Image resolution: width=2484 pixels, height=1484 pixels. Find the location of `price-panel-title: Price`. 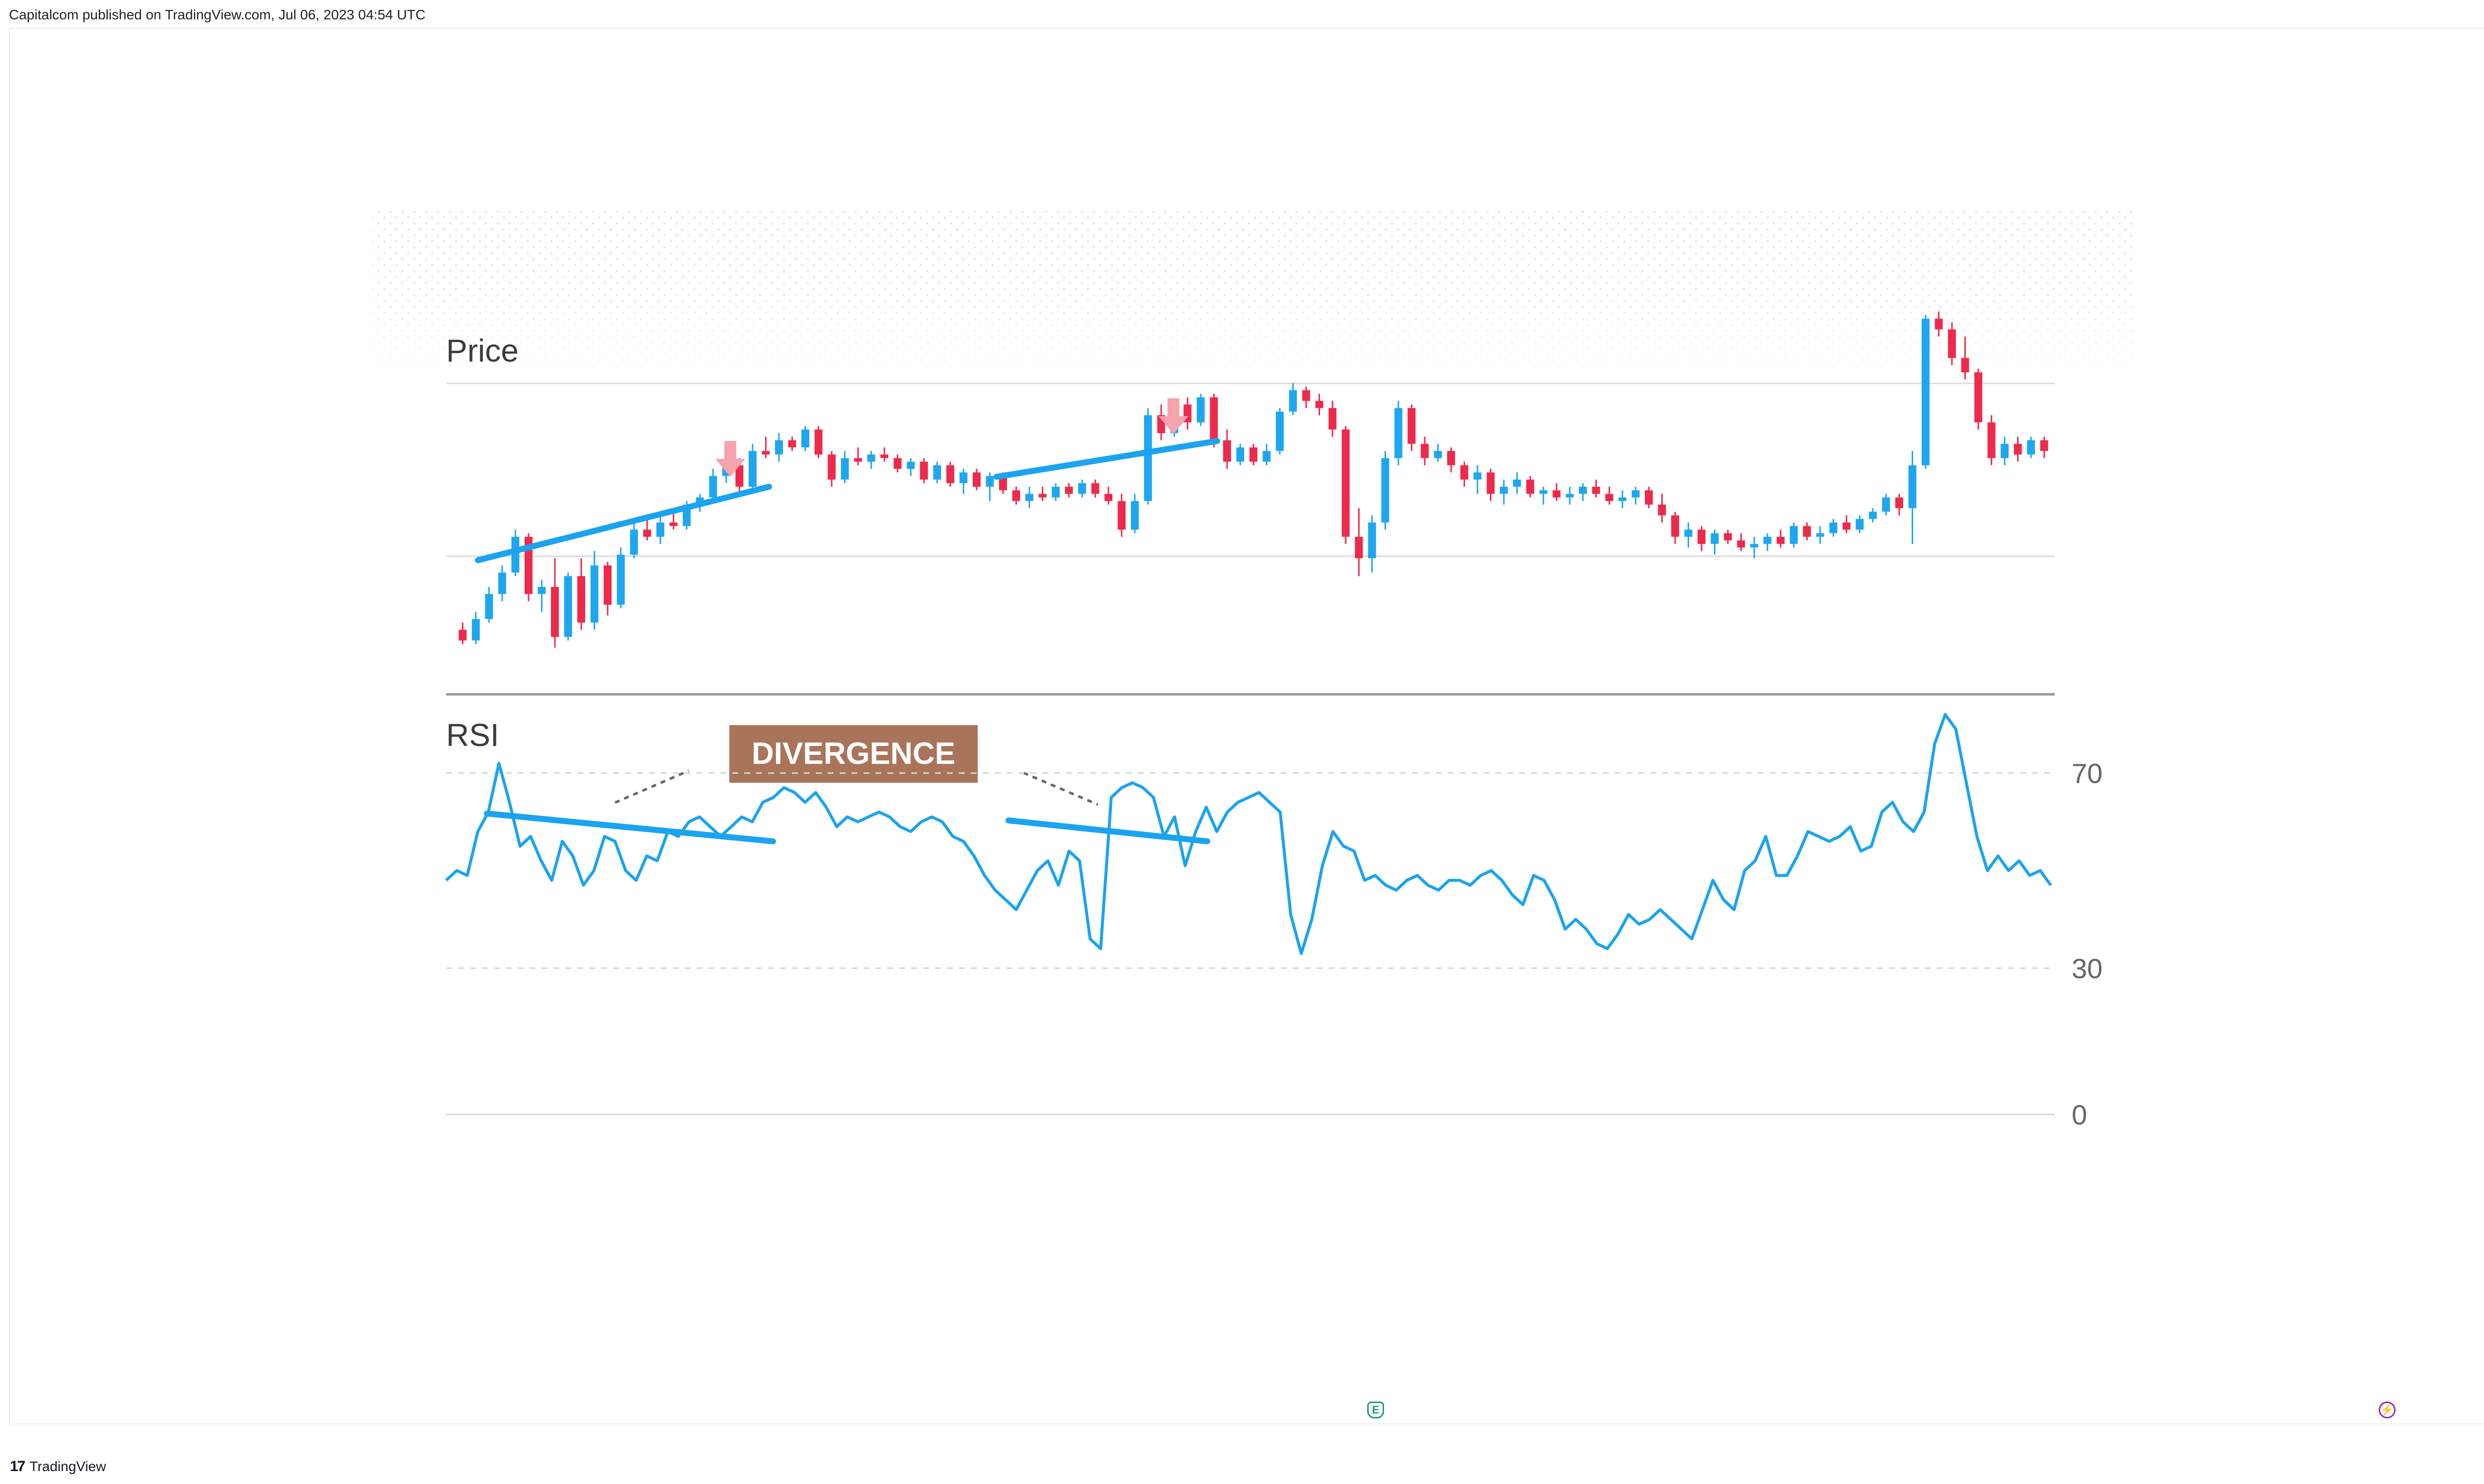

price-panel-title: Price is located at coordinates (483, 351).